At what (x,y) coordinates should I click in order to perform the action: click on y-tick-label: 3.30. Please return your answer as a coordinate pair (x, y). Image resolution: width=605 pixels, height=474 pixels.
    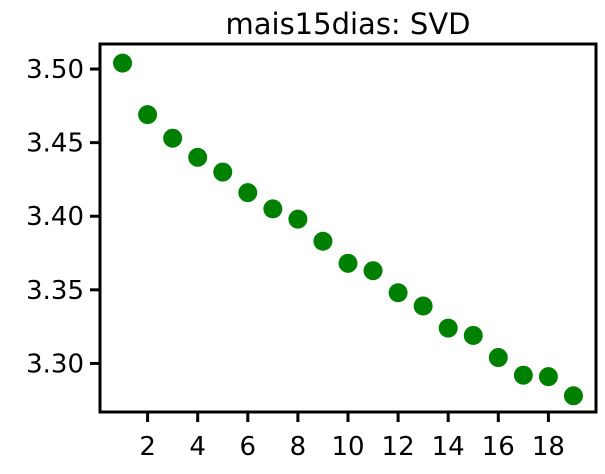
    Looking at the image, I should click on (55, 364).